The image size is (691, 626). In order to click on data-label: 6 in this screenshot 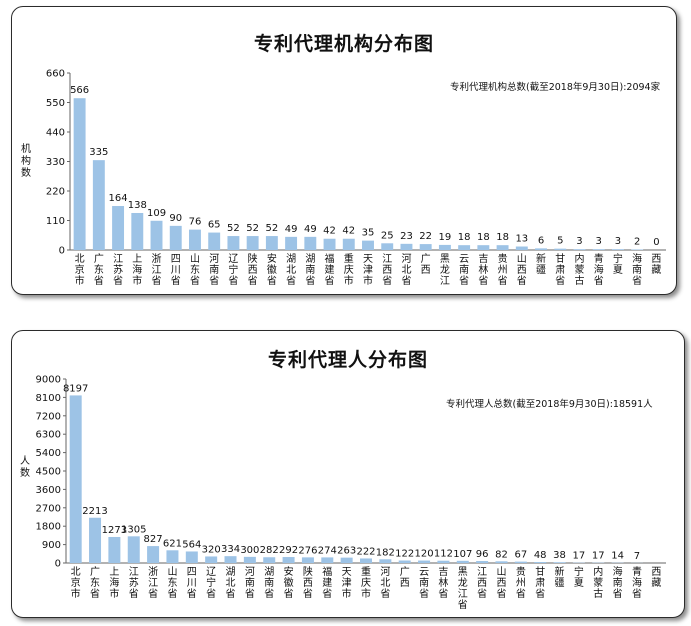, I will do `click(541, 240)`.